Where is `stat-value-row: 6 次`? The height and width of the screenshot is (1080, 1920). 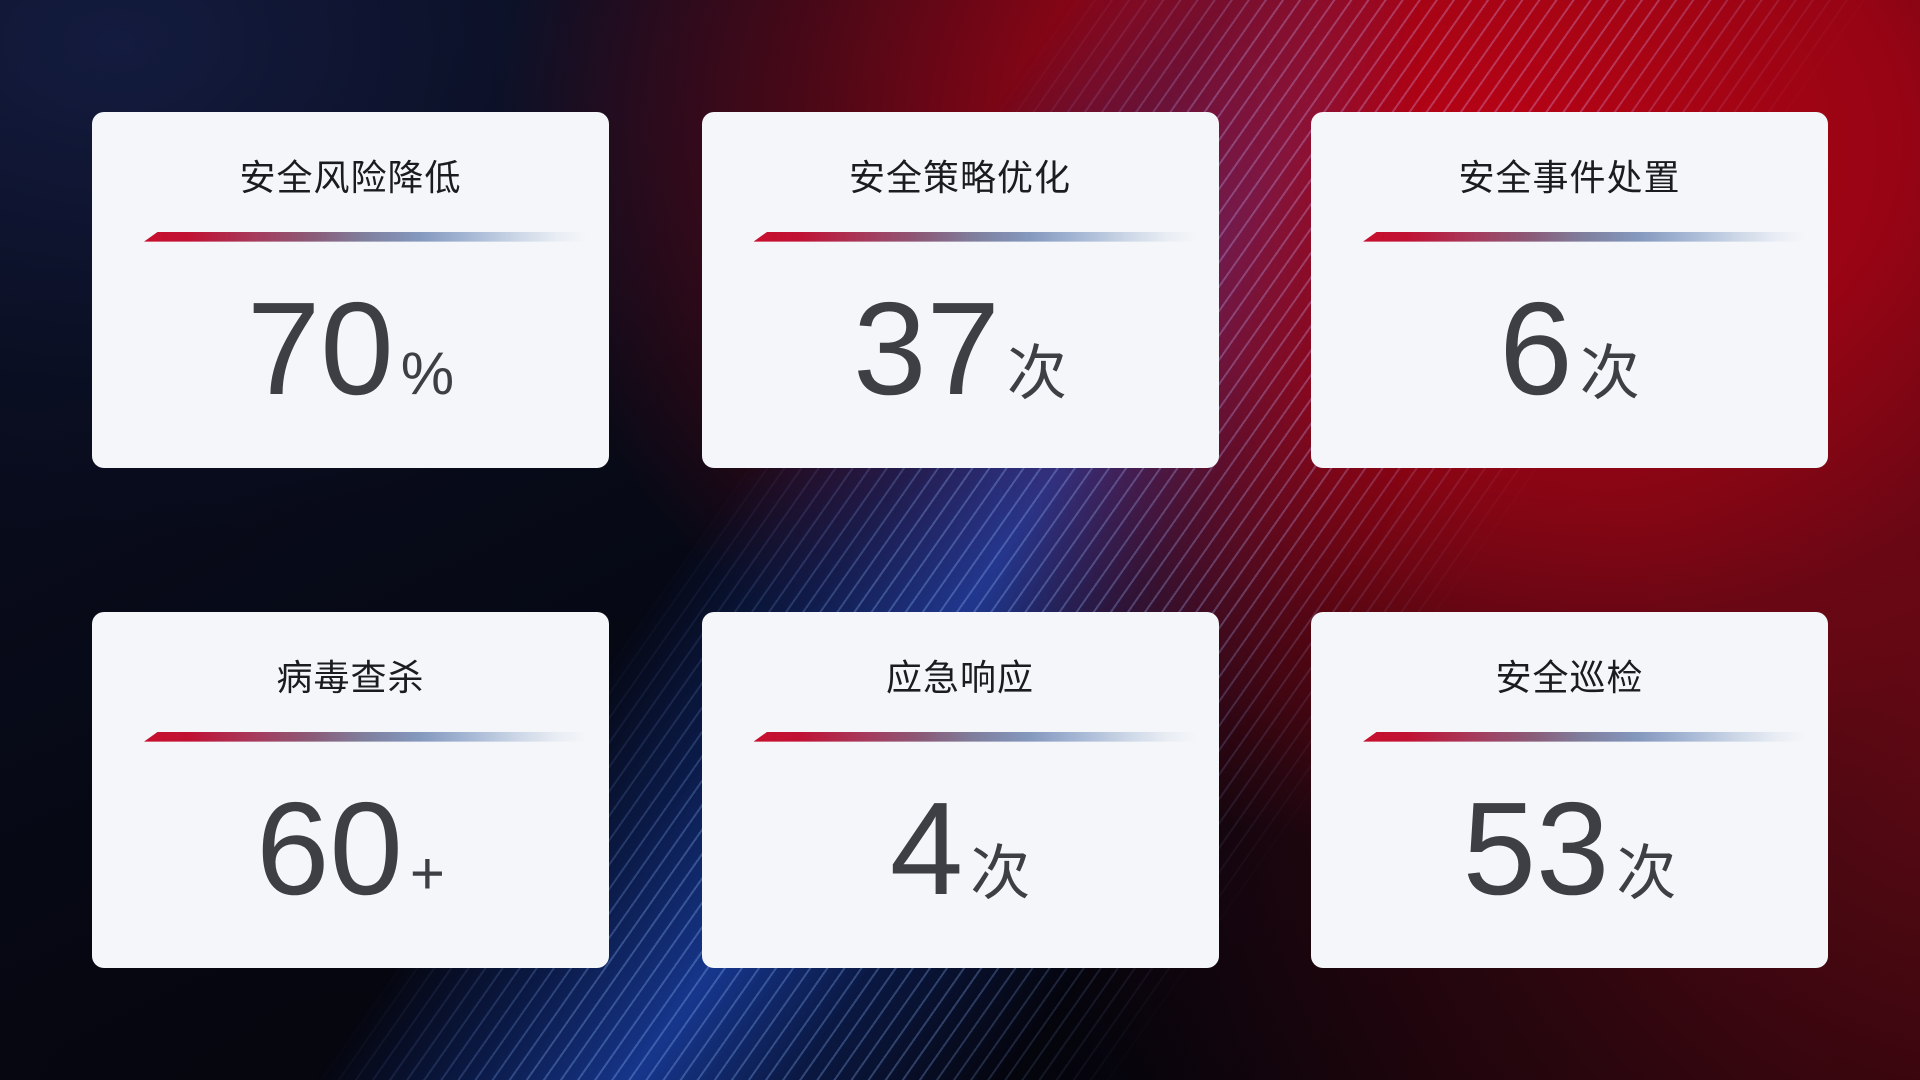 stat-value-row: 6 次 is located at coordinates (1569, 355).